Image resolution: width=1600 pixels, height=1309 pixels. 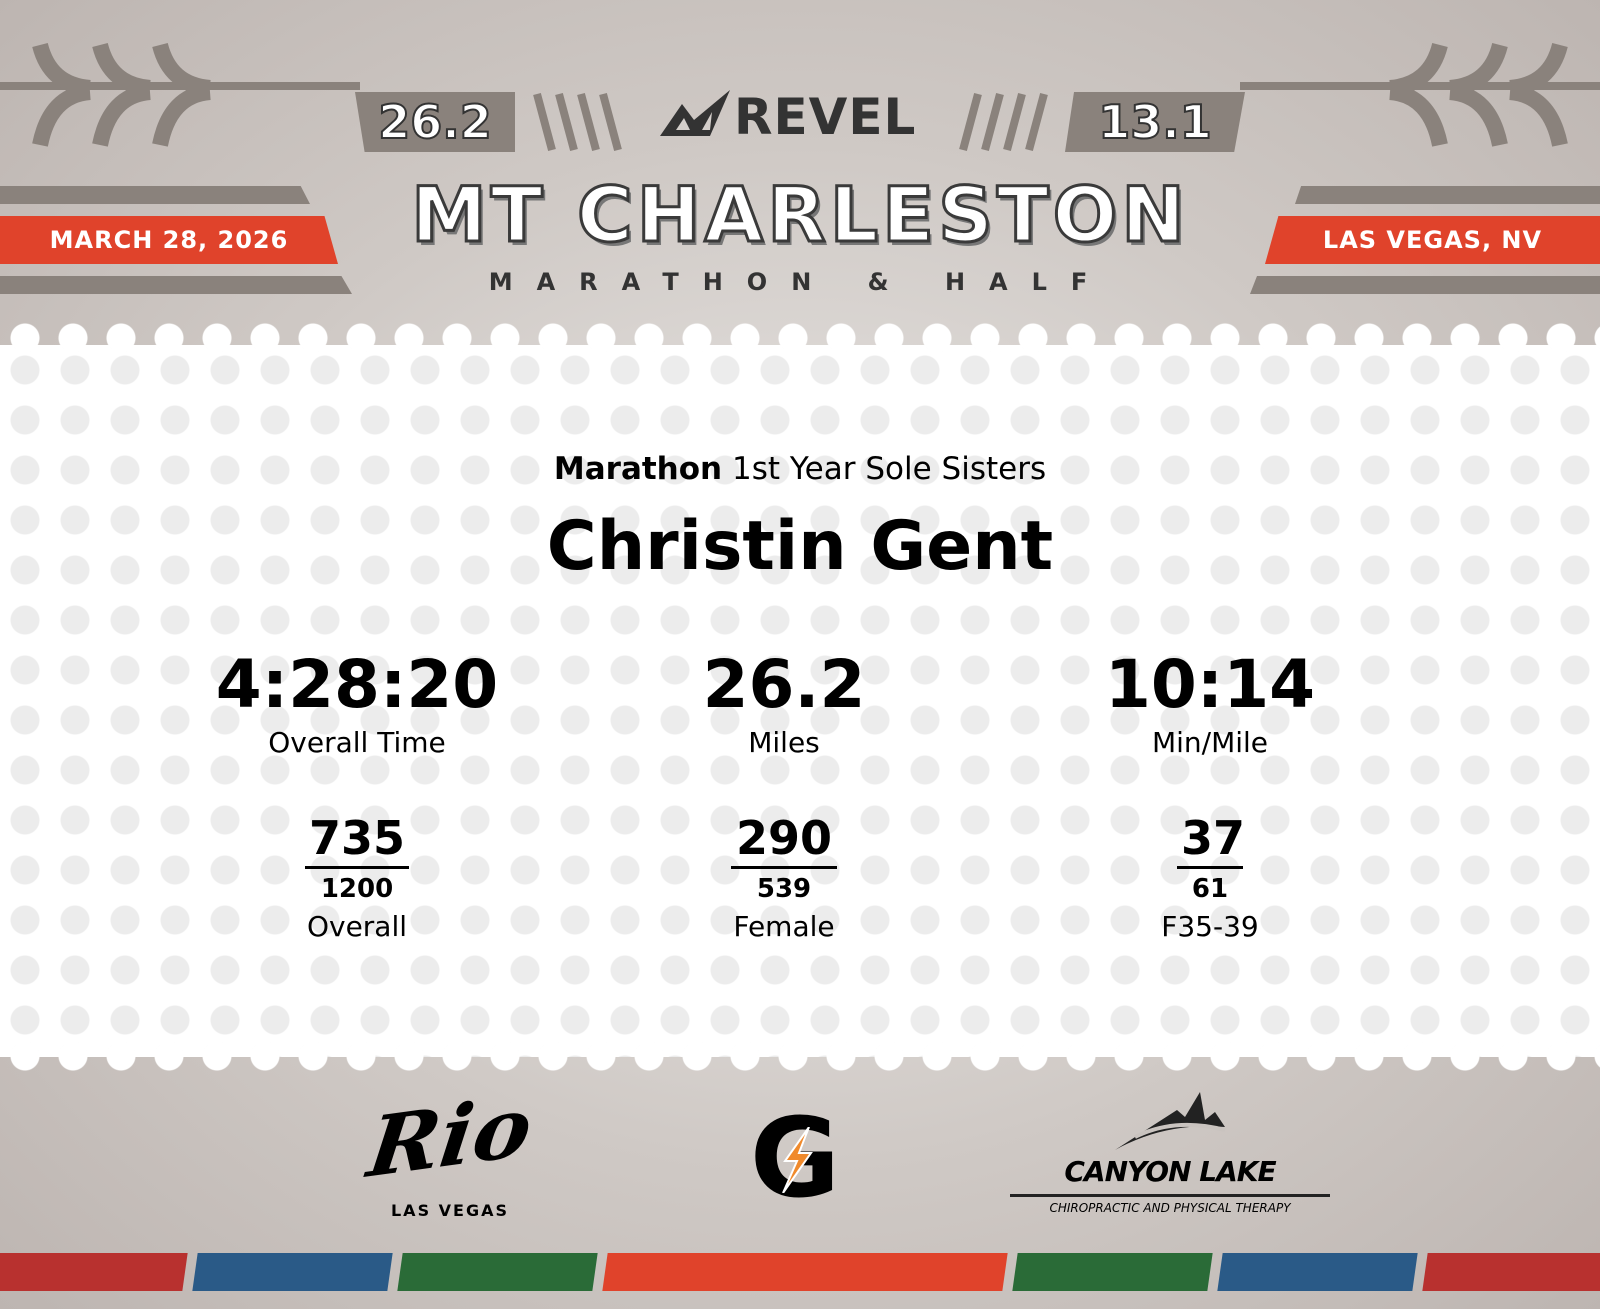 What do you see at coordinates (357, 742) in the screenshot?
I see `stat-label: Overall Time` at bounding box center [357, 742].